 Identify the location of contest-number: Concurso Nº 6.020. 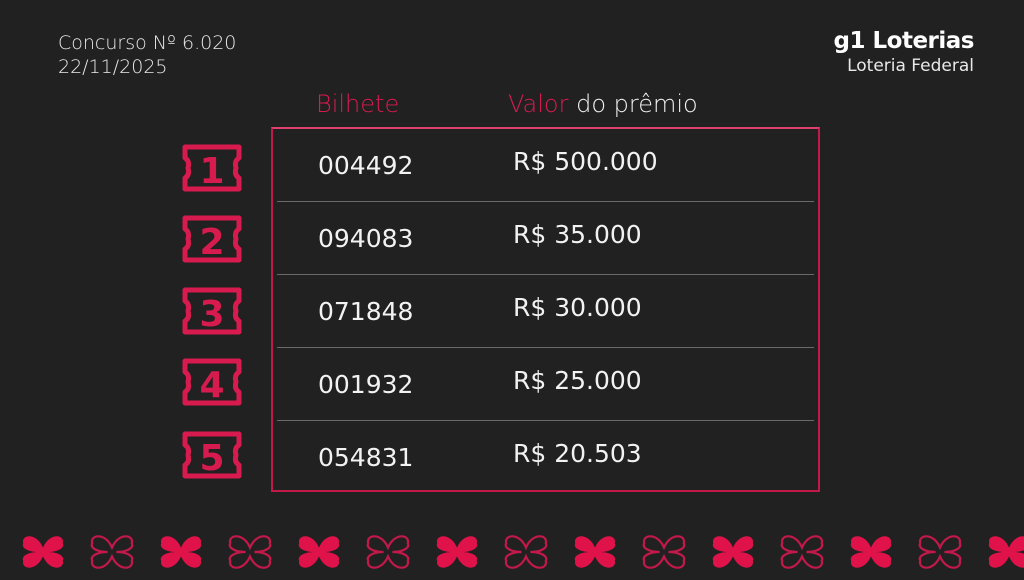
(147, 43).